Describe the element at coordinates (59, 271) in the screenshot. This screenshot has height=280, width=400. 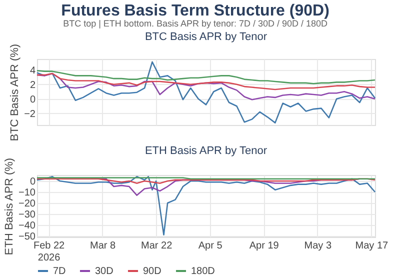
I see `legend-label: 7D` at that location.